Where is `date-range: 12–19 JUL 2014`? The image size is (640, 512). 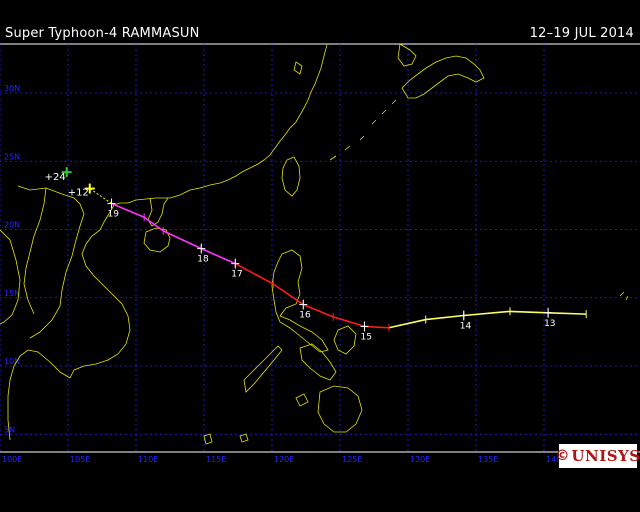
date-range: 12–19 JUL 2014 is located at coordinates (581, 33).